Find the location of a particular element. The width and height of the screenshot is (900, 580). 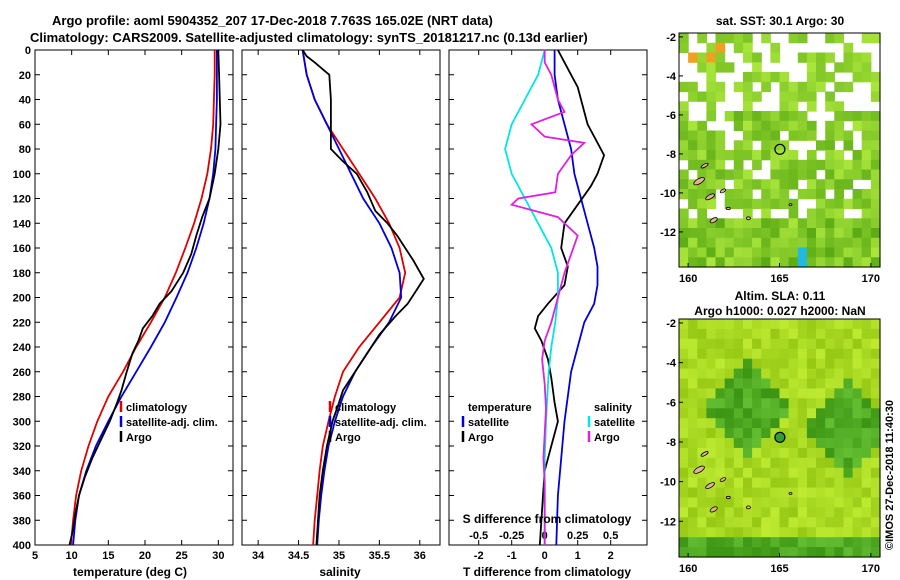

legend-argo-label: Argo is located at coordinates (139, 438).